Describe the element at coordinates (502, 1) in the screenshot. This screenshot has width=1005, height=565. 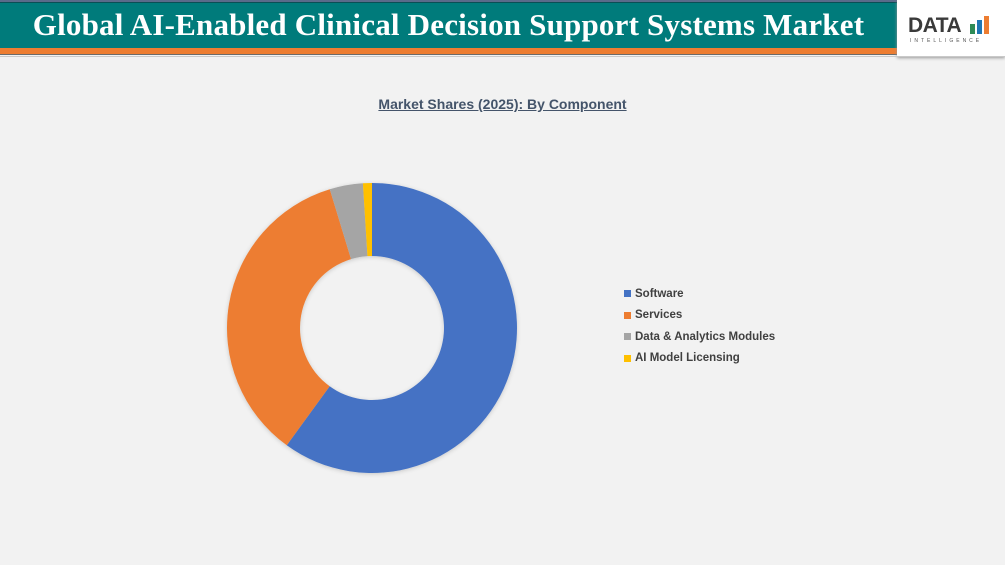
I see `top-border` at that location.